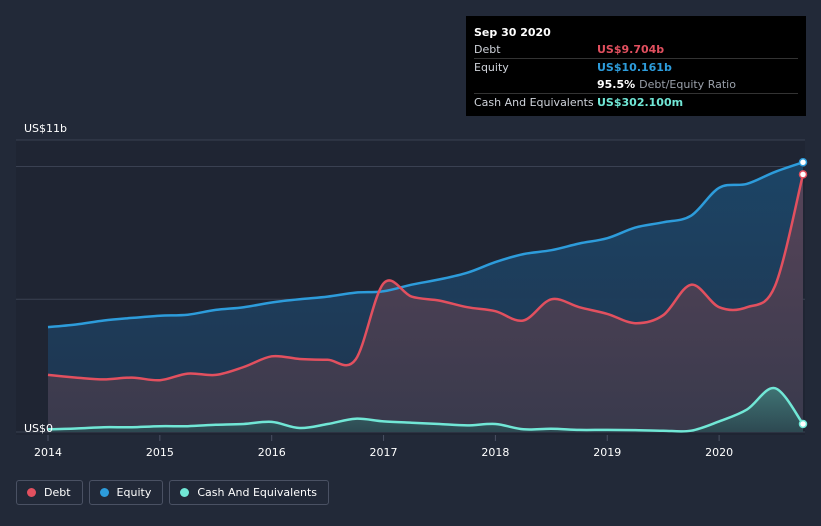 This screenshot has width=821, height=526. I want to click on tooltip-label: Debt, so click(487, 49).